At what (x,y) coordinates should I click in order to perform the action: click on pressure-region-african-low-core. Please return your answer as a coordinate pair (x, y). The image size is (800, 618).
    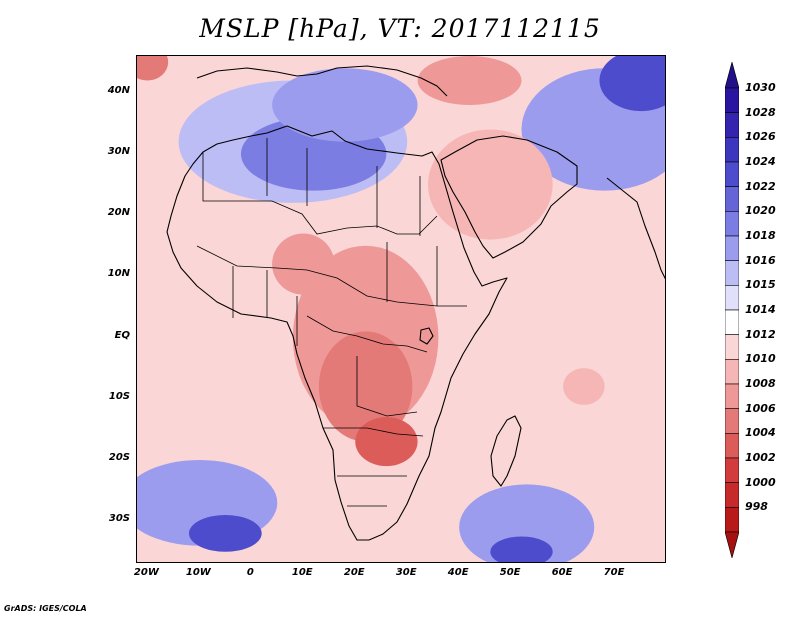
    Looking at the image, I should click on (365, 386).